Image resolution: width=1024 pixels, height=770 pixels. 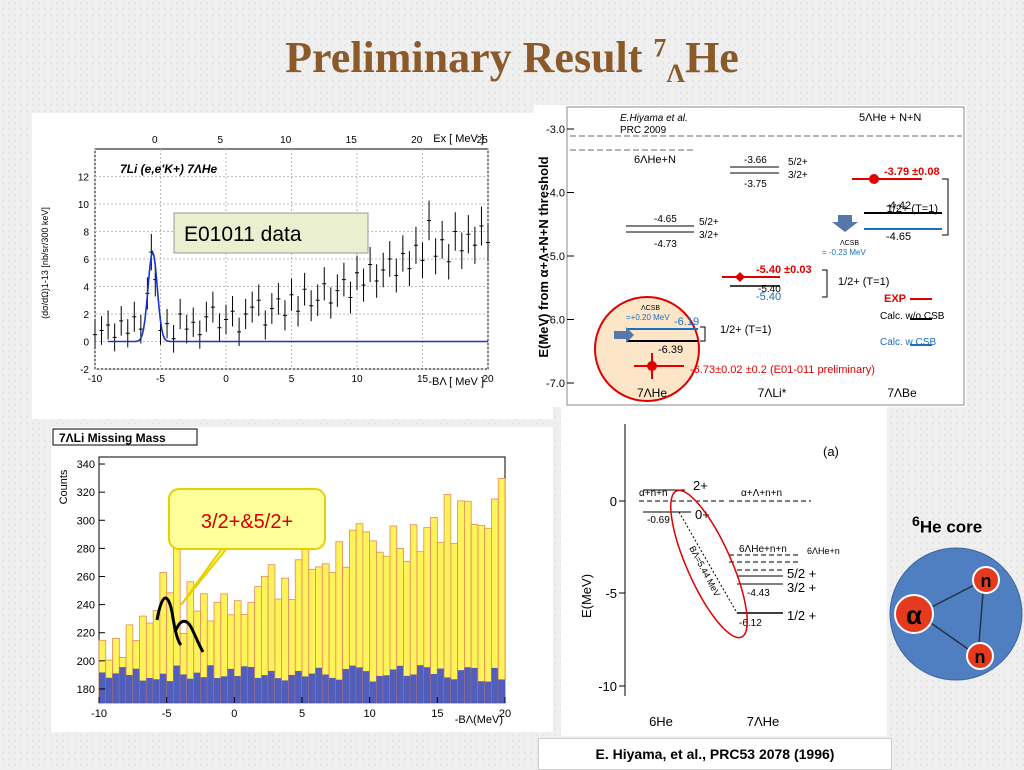 I want to click on csb-value-b: =+0.20 MeV, so click(x=648, y=317).